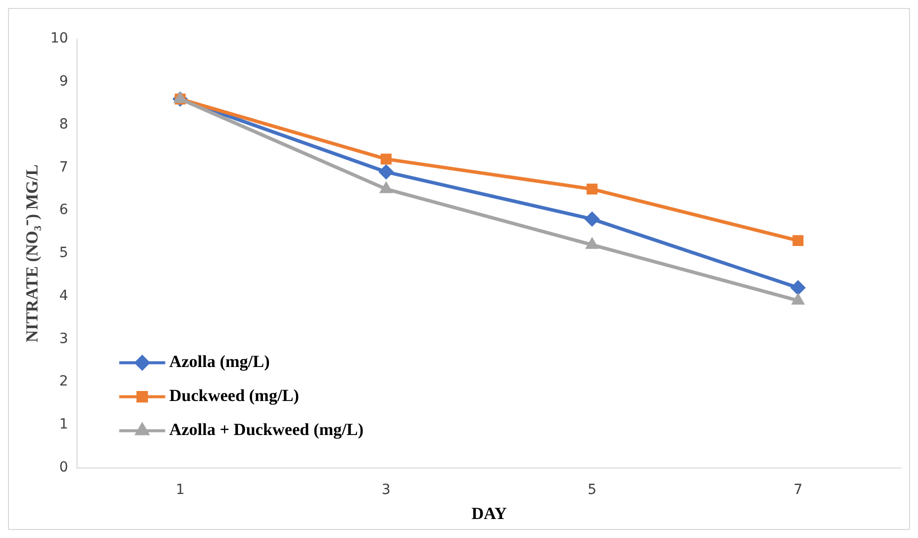 The height and width of the screenshot is (538, 918). Describe the element at coordinates (63, 167) in the screenshot. I see `y-tick-label: 7` at that location.